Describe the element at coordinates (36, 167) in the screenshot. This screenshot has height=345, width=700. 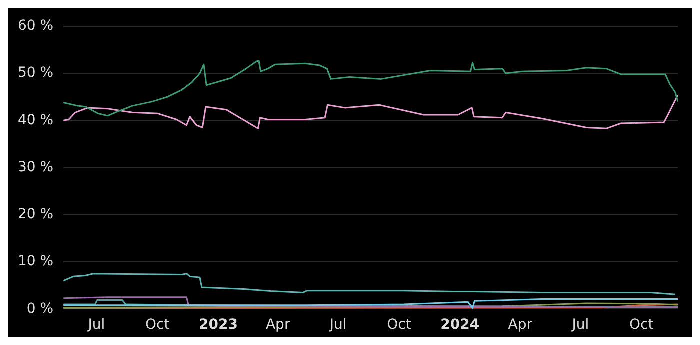
I see `y-tick-label: 30 %` at that location.